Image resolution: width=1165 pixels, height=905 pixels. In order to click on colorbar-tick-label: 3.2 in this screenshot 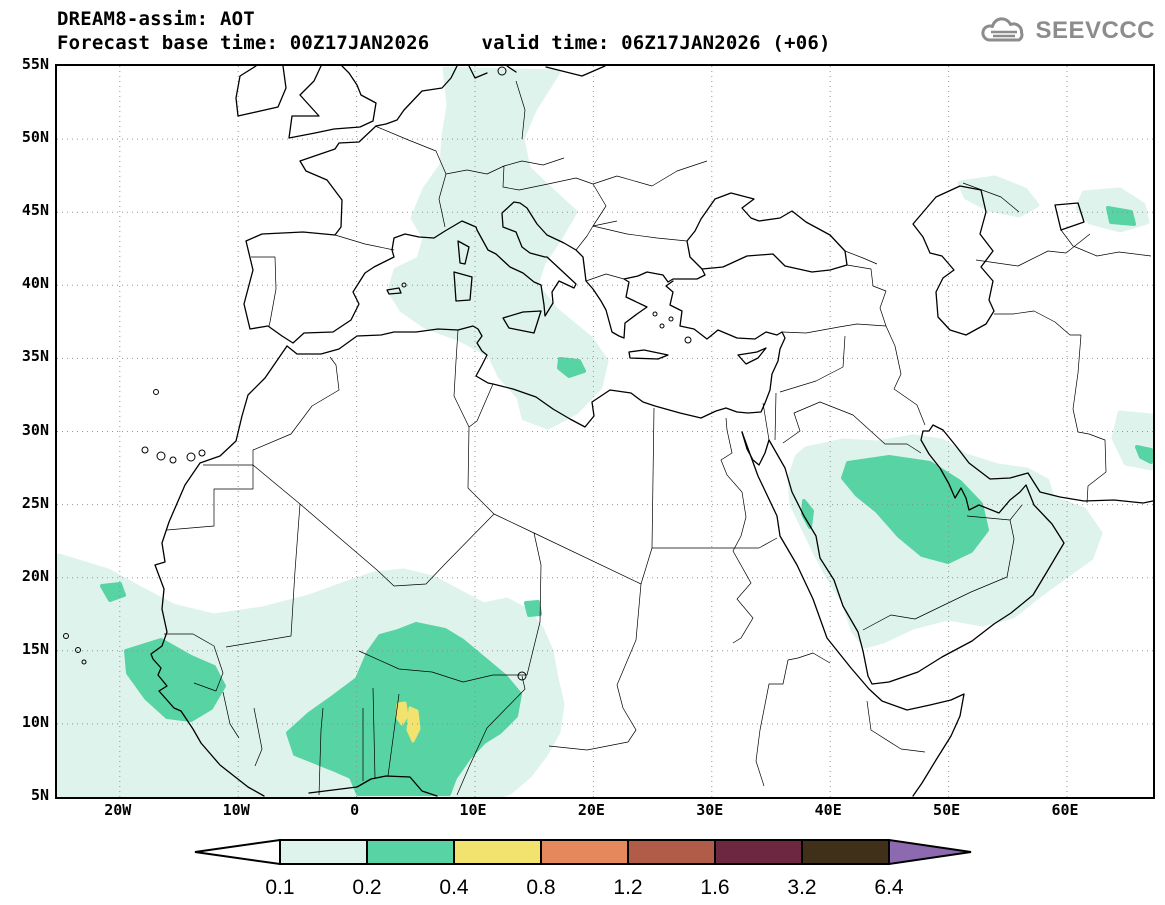, I will do `click(801, 887)`.